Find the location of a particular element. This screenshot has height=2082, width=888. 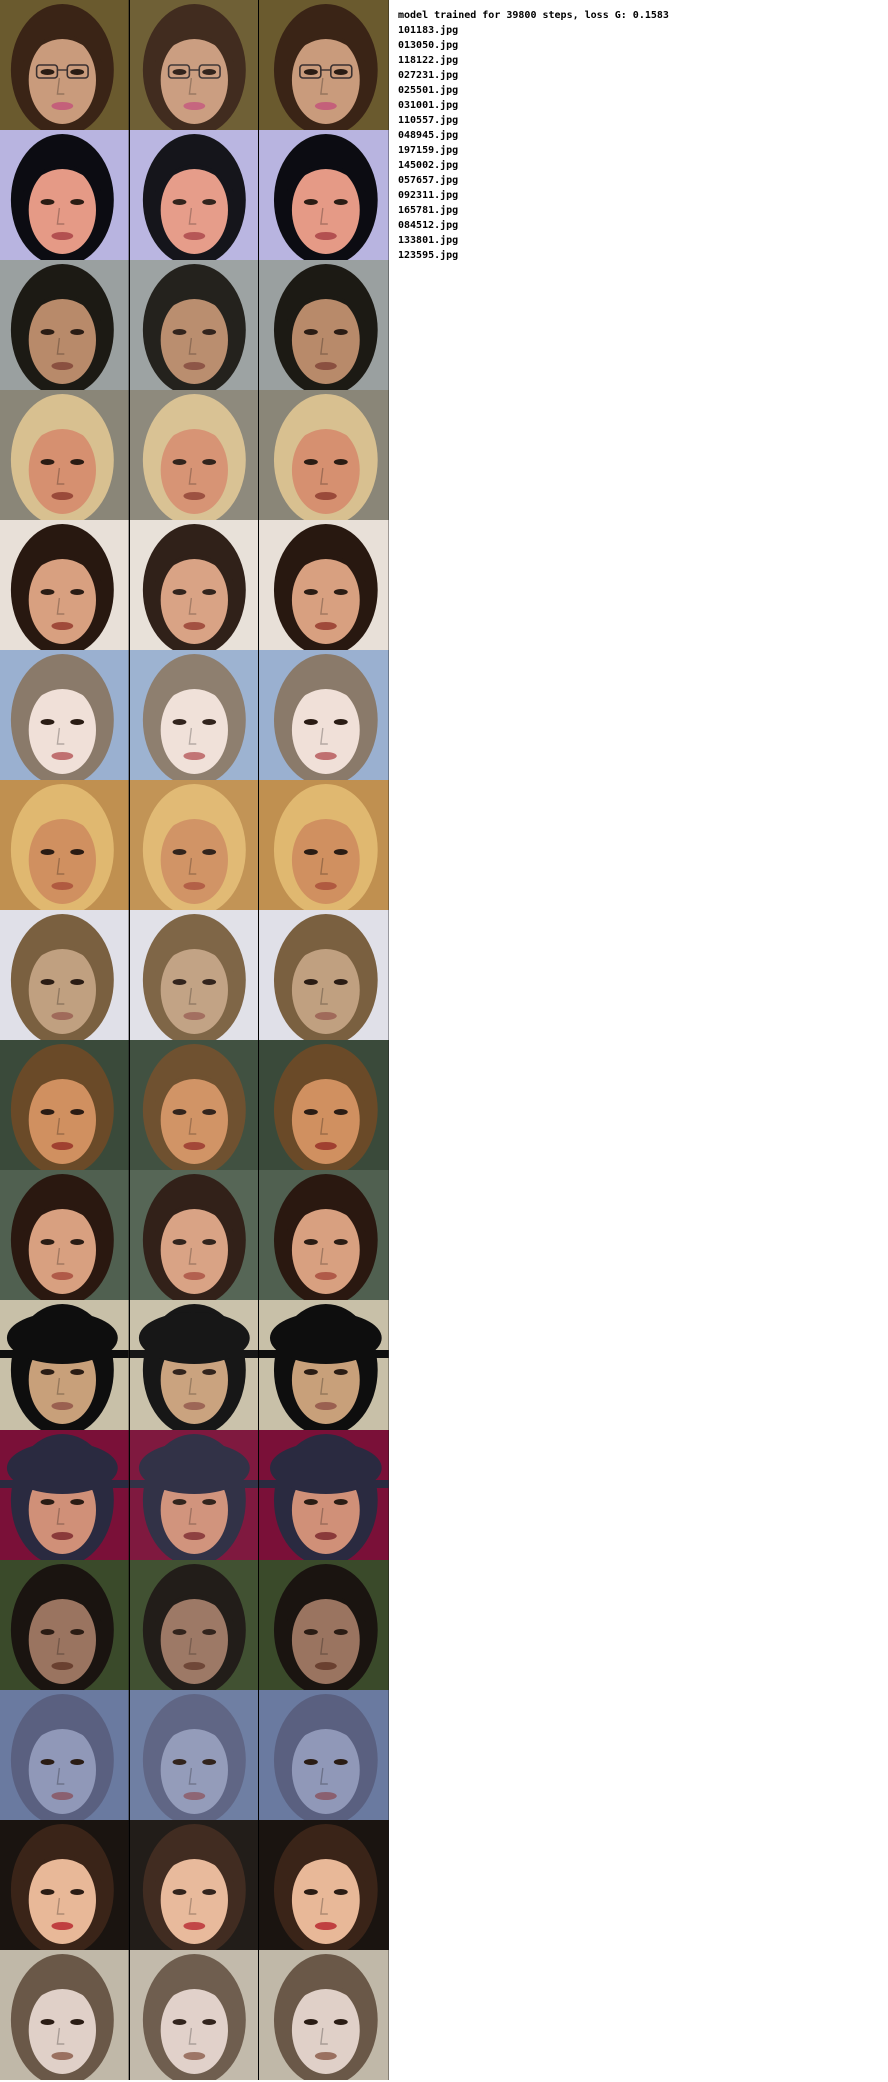

file-name: 118122.jpg is located at coordinates (428, 60).